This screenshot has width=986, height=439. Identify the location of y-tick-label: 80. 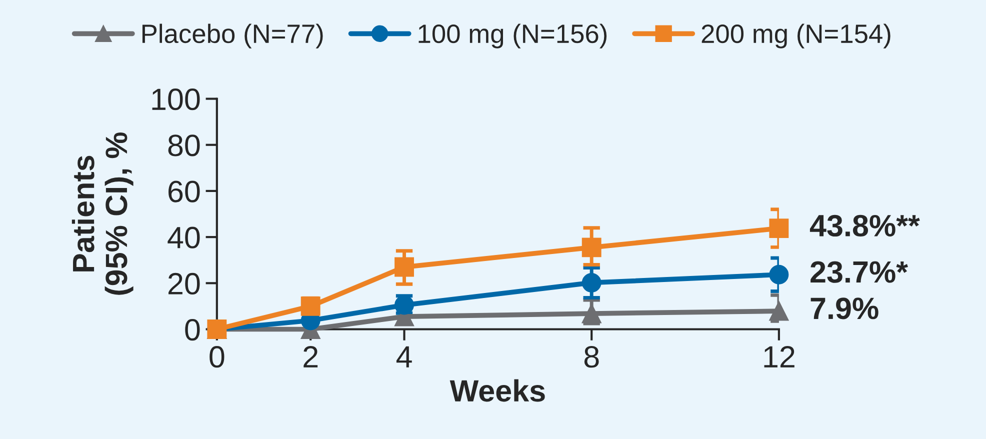
(184, 145).